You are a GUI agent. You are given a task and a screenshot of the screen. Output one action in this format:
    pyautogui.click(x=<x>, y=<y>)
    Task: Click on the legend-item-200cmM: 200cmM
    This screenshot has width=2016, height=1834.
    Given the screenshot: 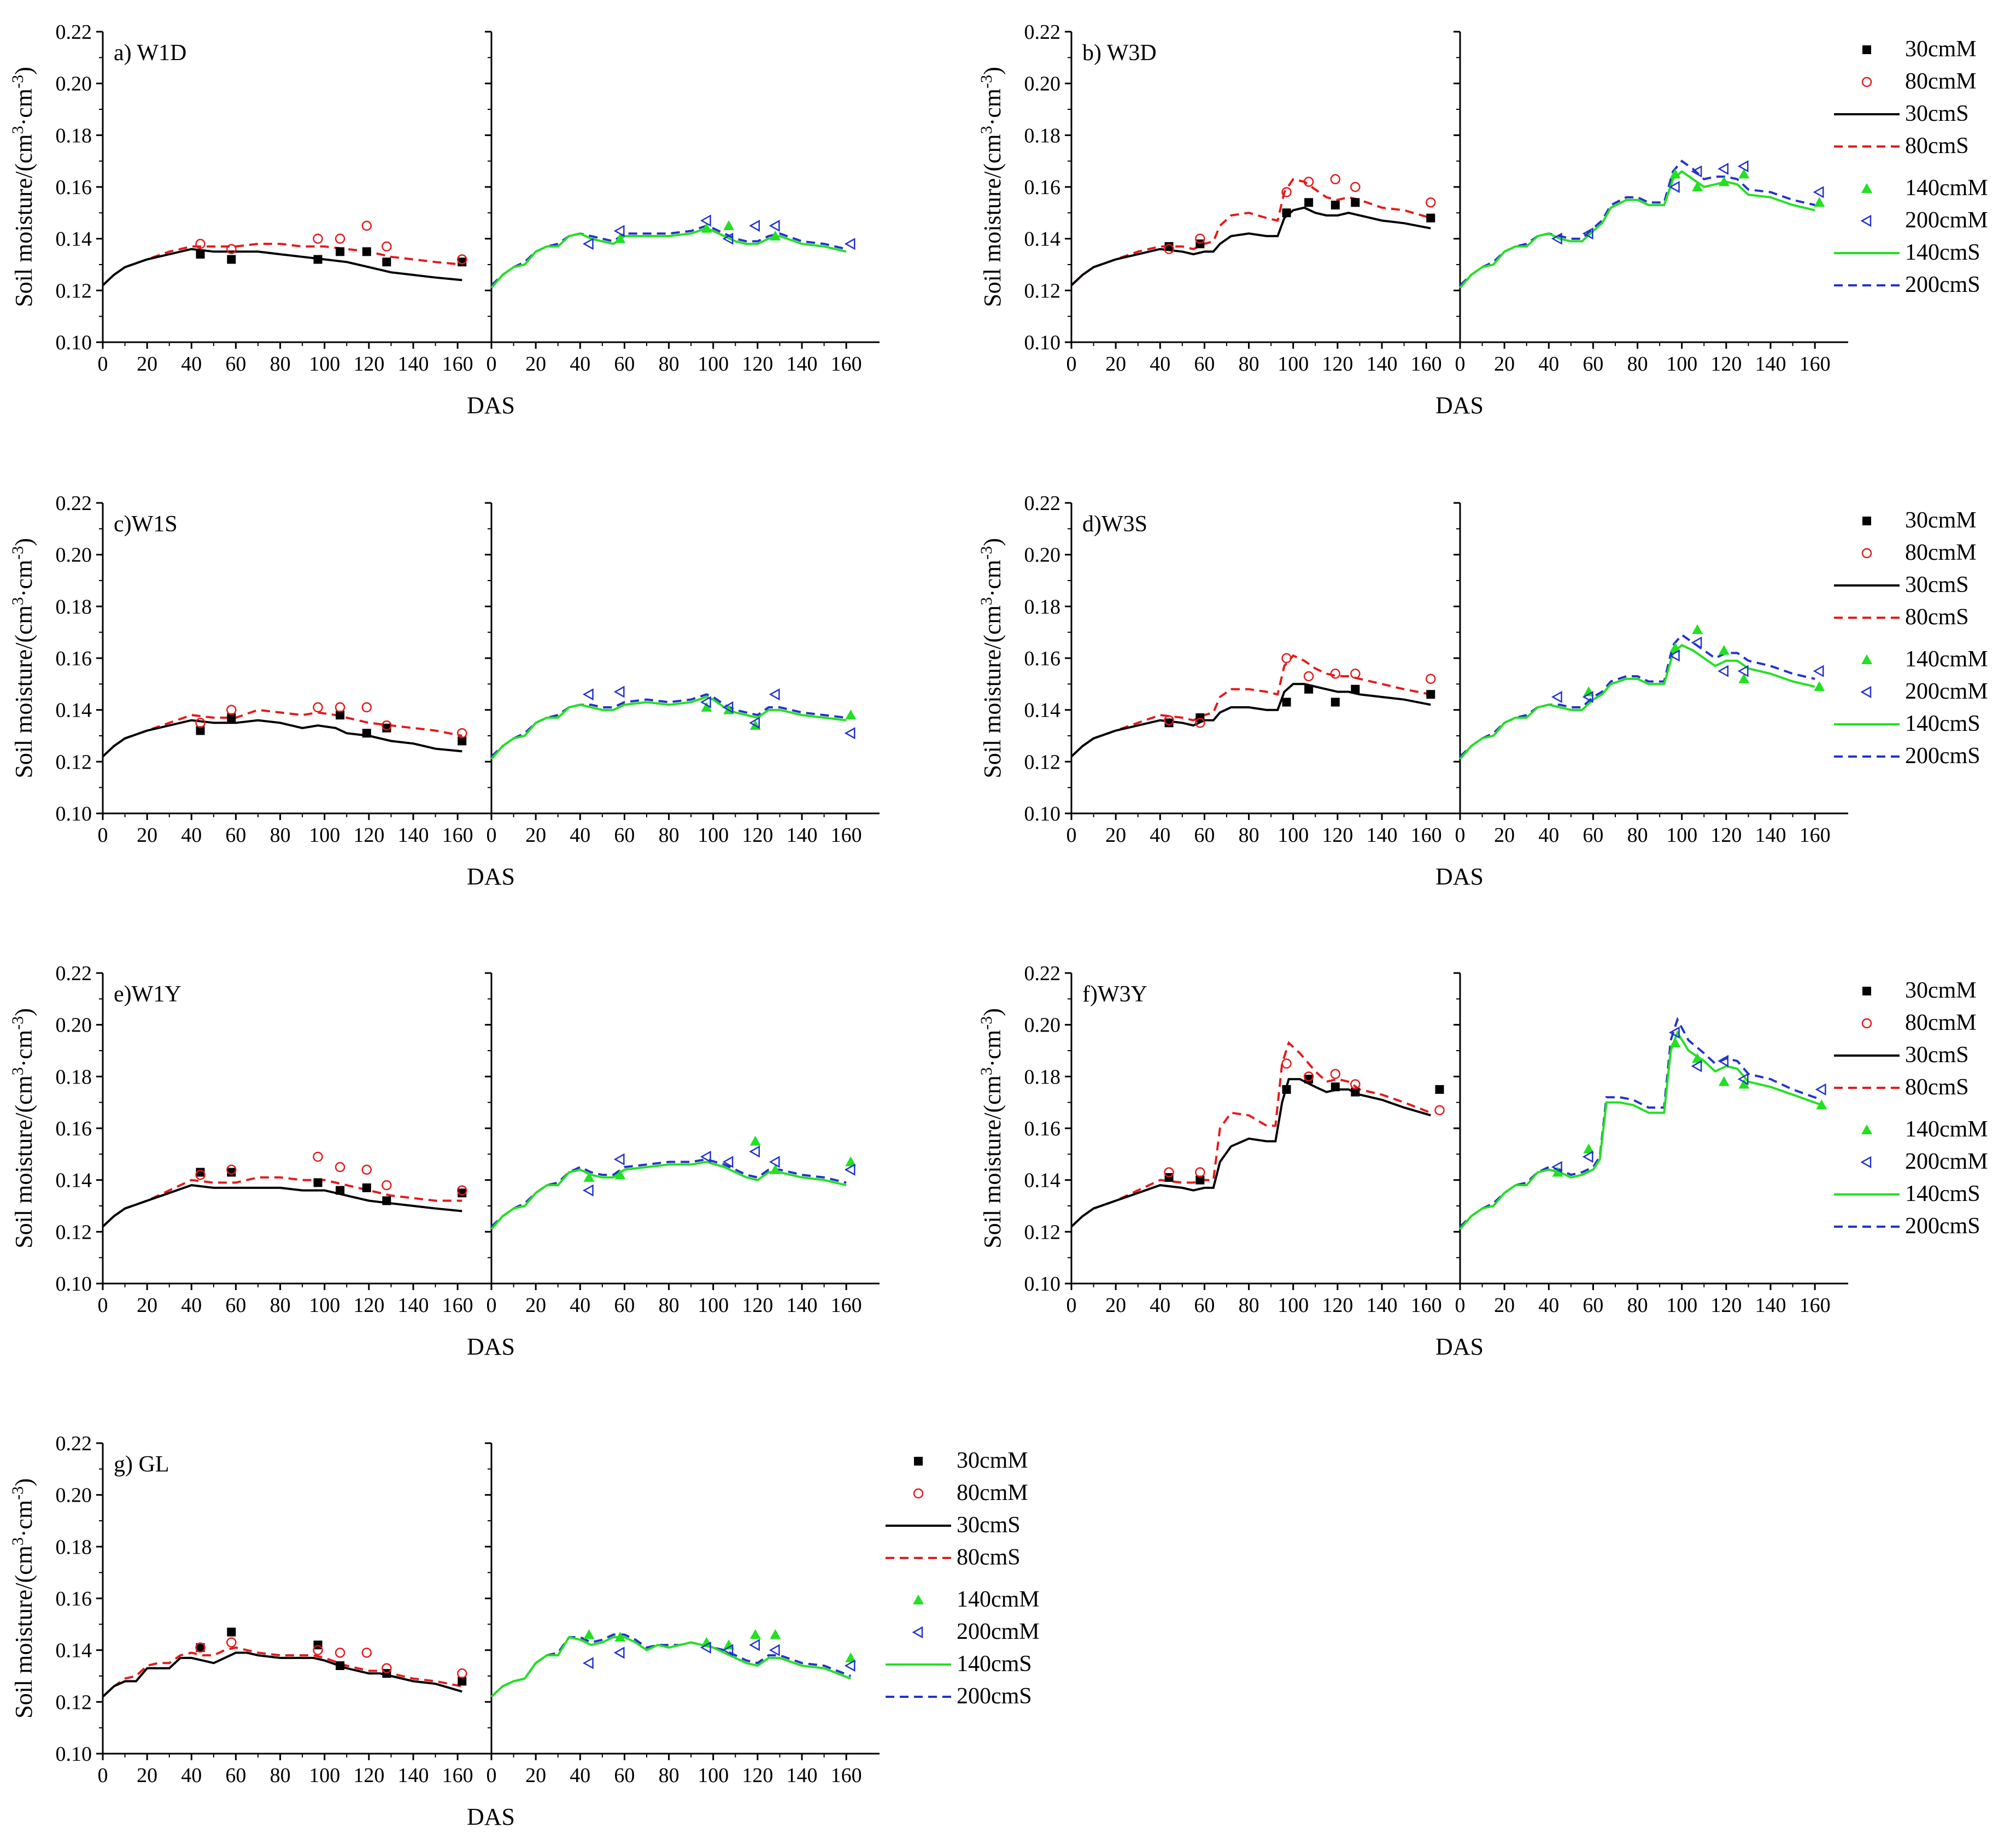 What is the action you would take?
    pyautogui.click(x=1924, y=1161)
    